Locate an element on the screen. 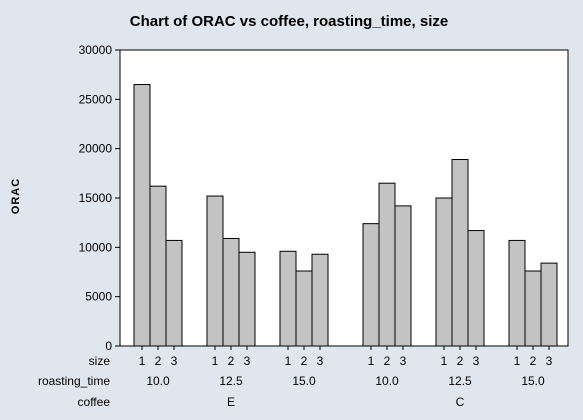 The height and width of the screenshot is (420, 583). y-tick-label: 25000 is located at coordinates (96, 99).